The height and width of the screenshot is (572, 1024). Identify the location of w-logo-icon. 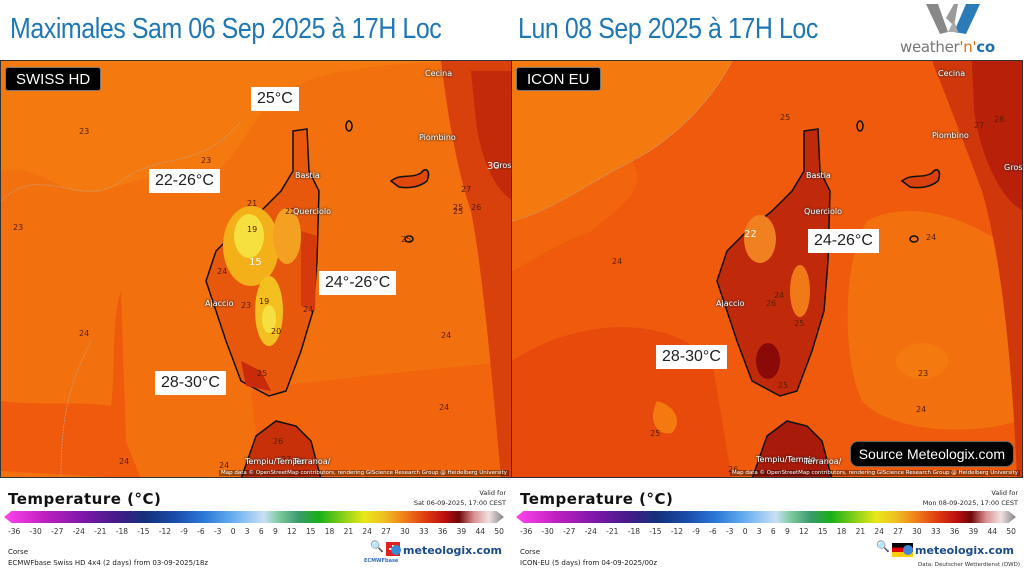
(953, 19).